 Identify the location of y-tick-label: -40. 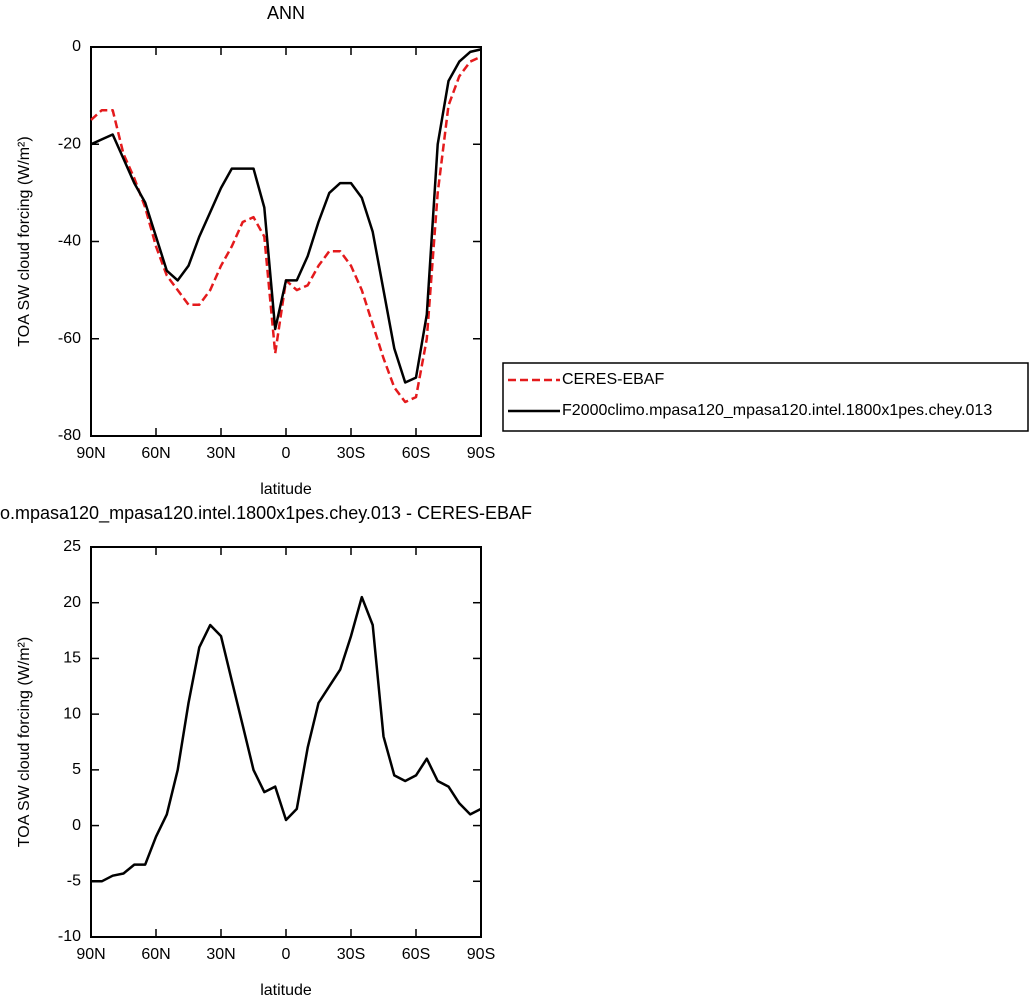
(69, 241).